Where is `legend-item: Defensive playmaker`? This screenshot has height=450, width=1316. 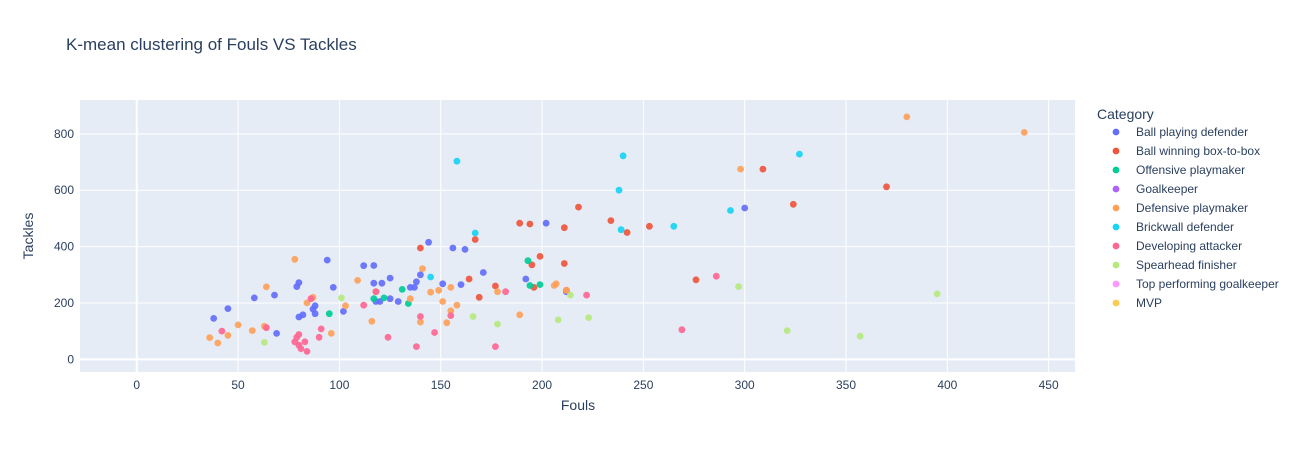
legend-item: Defensive playmaker is located at coordinates (1180, 208).